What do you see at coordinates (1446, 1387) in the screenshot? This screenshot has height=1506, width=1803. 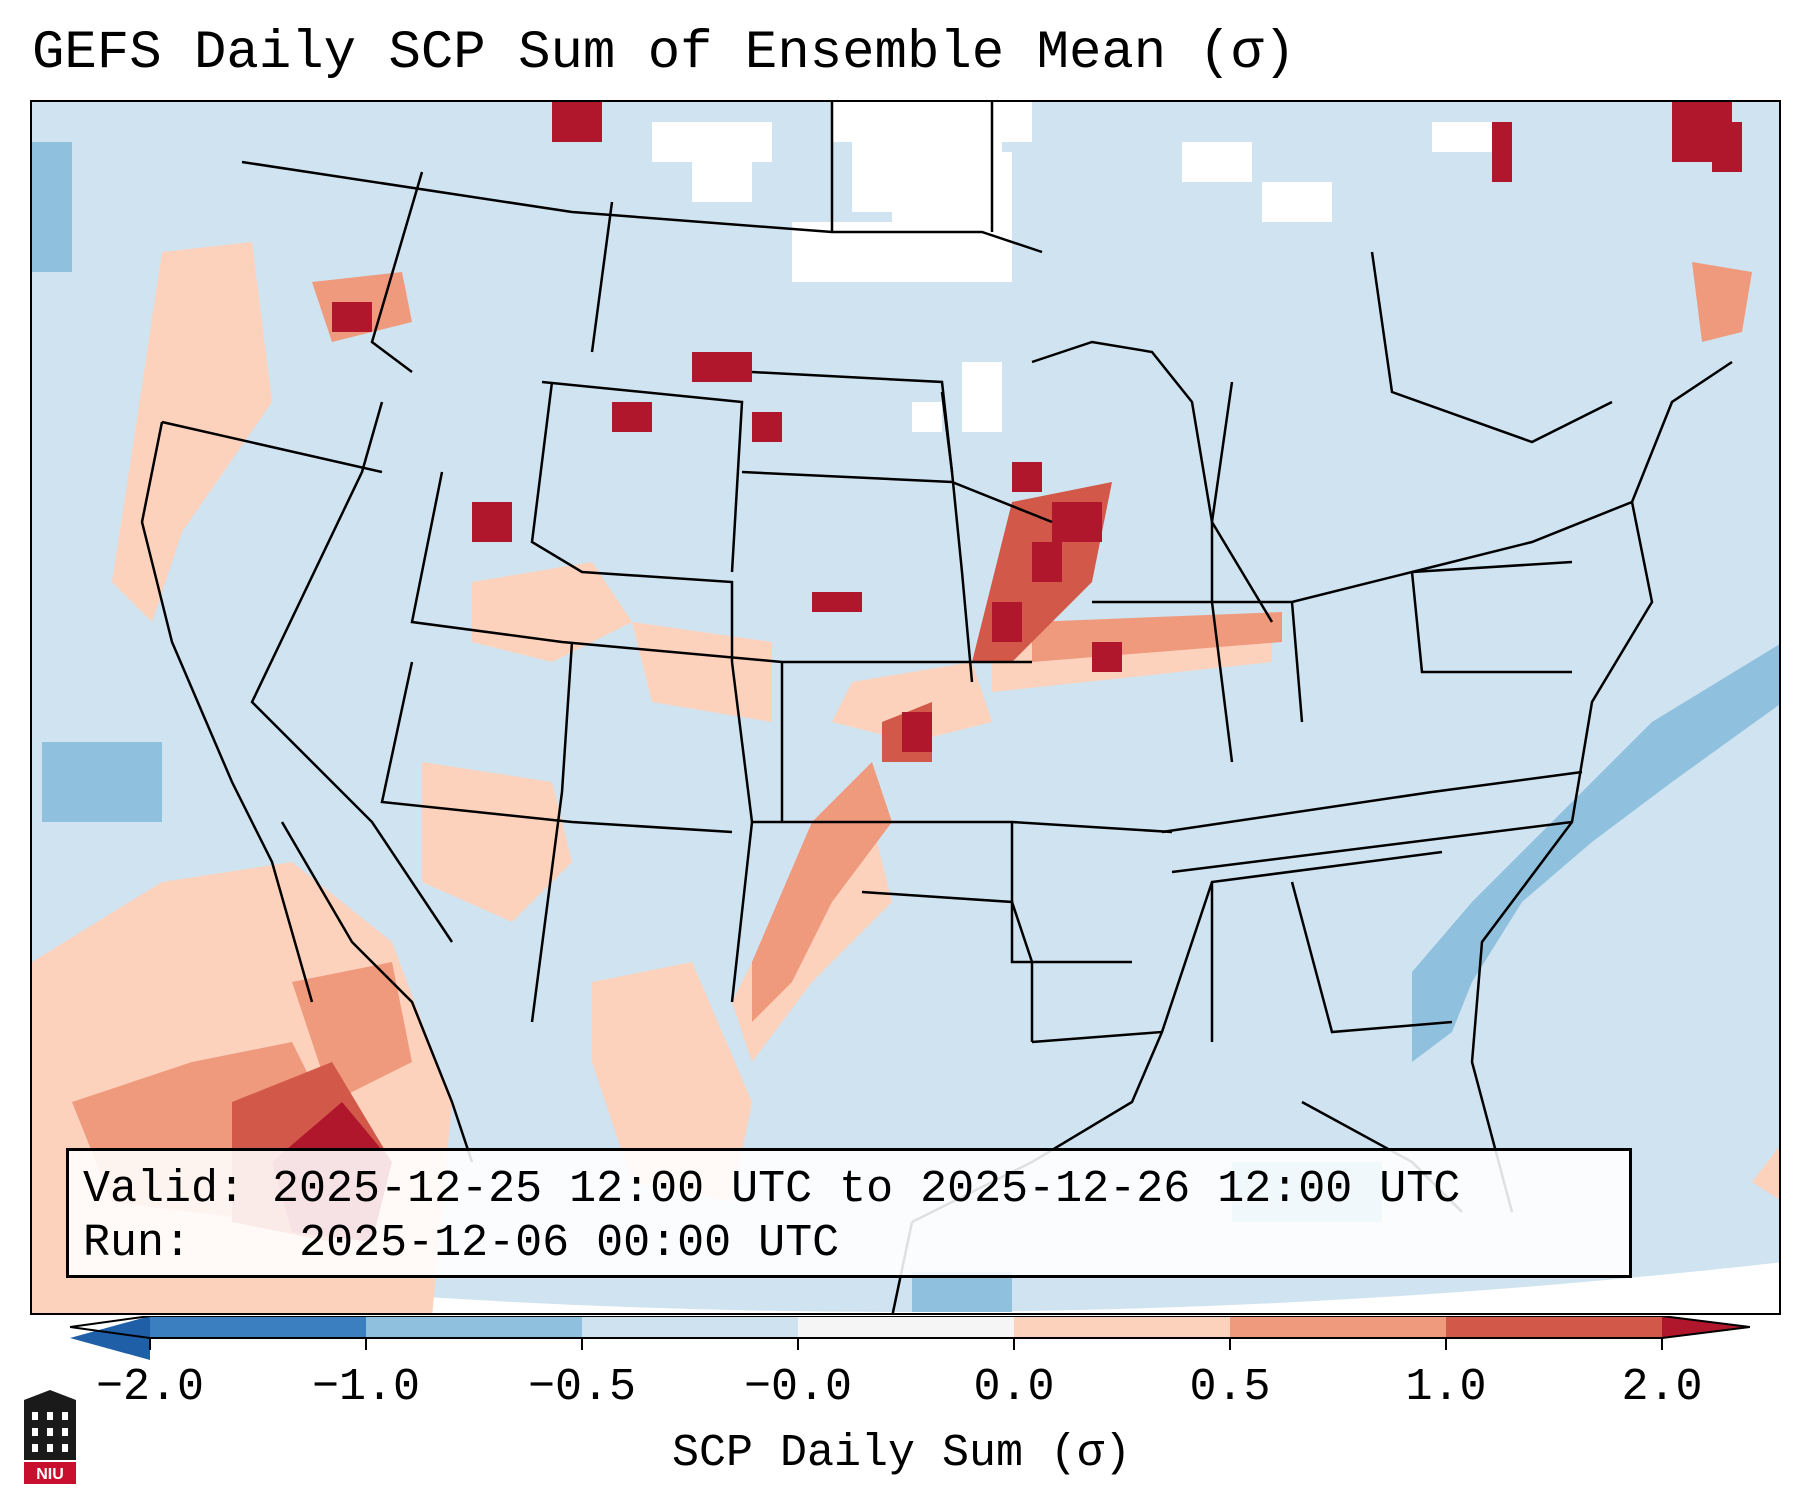 I see `colorbar-tick: 1.0` at bounding box center [1446, 1387].